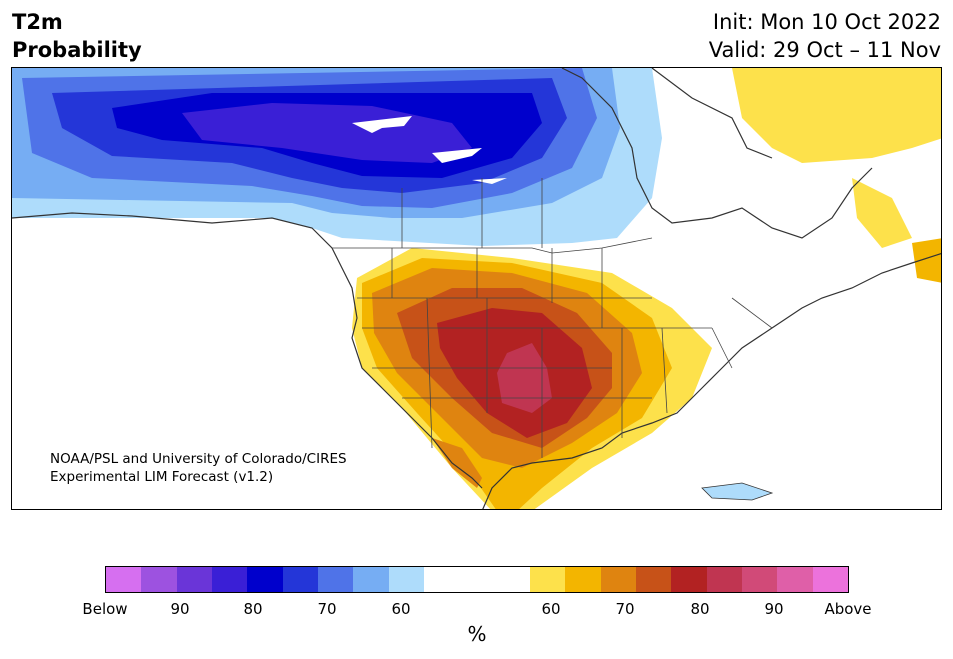 This screenshot has width=953, height=659. What do you see at coordinates (162, 477) in the screenshot?
I see `credit-line-2: Experimental LIM Forecast (v1.2)` at bounding box center [162, 477].